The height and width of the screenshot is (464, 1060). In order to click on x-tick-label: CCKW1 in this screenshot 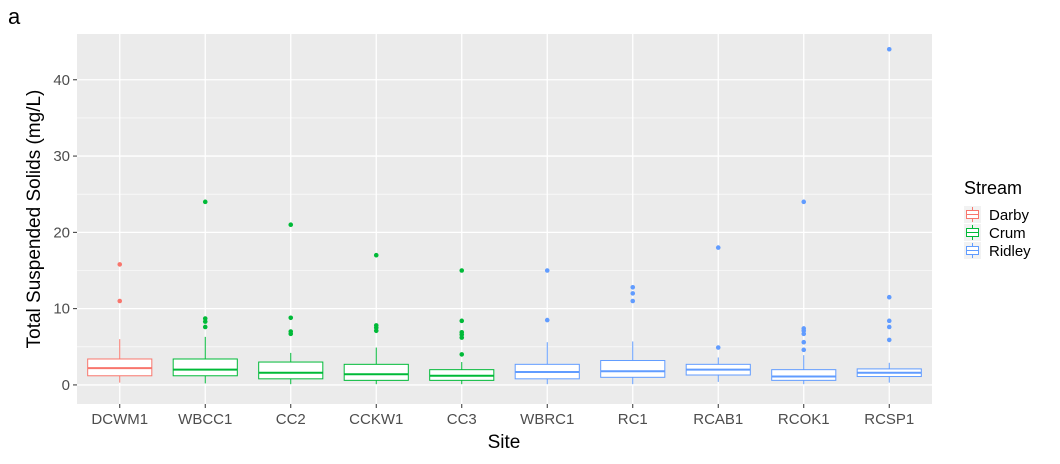, I will do `click(376, 419)`.